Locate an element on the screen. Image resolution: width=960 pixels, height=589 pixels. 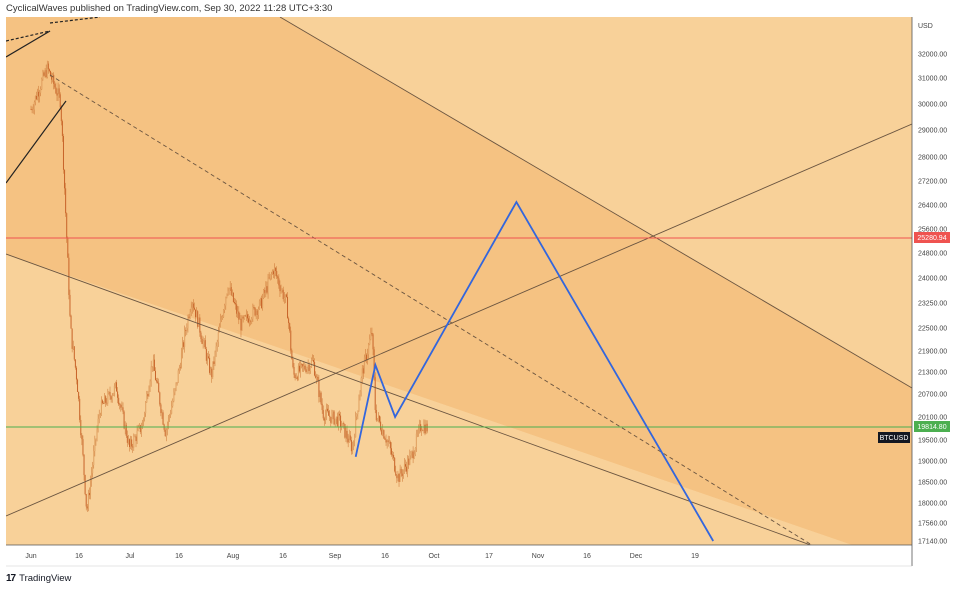
price-tick-label: 21300.00 is located at coordinates (932, 373).